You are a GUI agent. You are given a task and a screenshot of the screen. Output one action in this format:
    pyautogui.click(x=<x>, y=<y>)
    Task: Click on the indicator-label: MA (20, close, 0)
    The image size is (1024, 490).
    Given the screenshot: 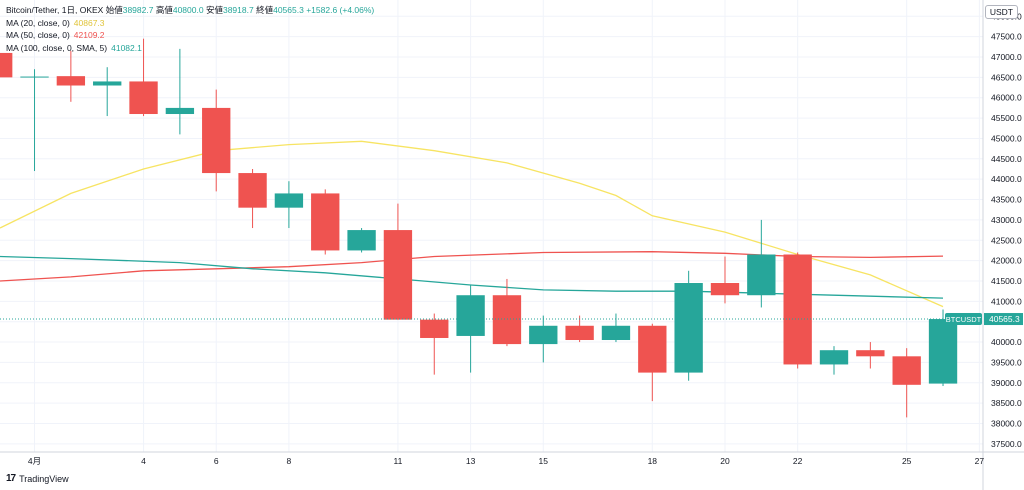 What is the action you would take?
    pyautogui.click(x=38, y=22)
    